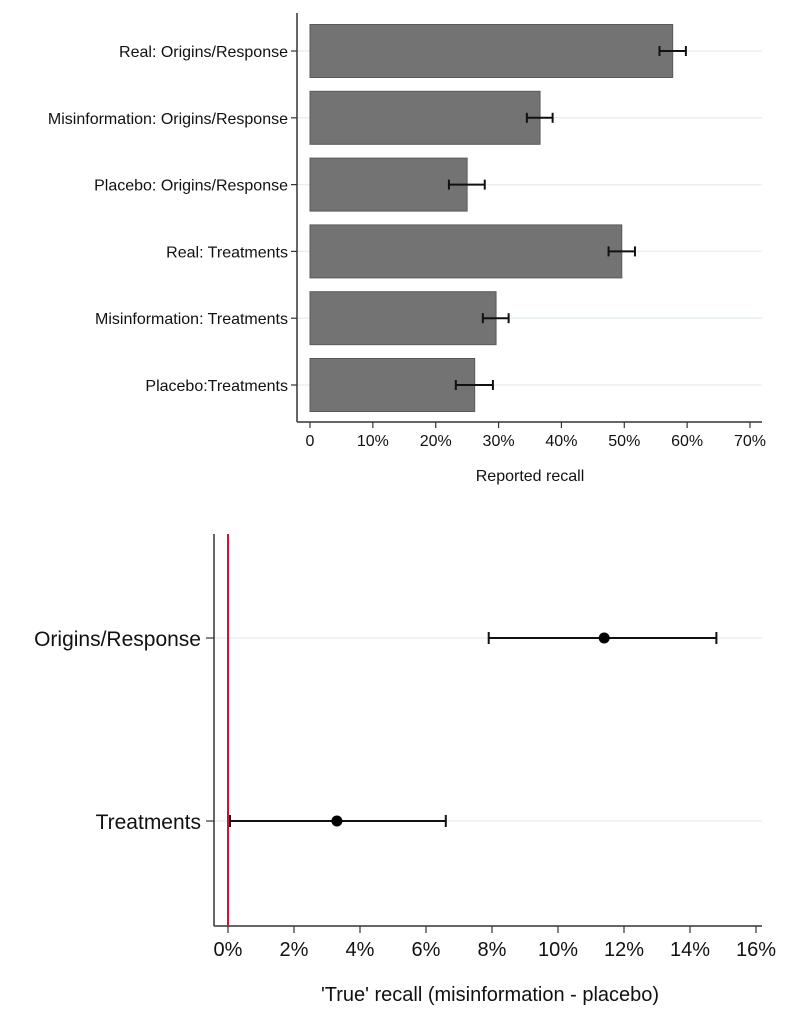 Image resolution: width=785 pixels, height=1024 pixels. What do you see at coordinates (148, 822) in the screenshot?
I see `category-label: Treatments` at bounding box center [148, 822].